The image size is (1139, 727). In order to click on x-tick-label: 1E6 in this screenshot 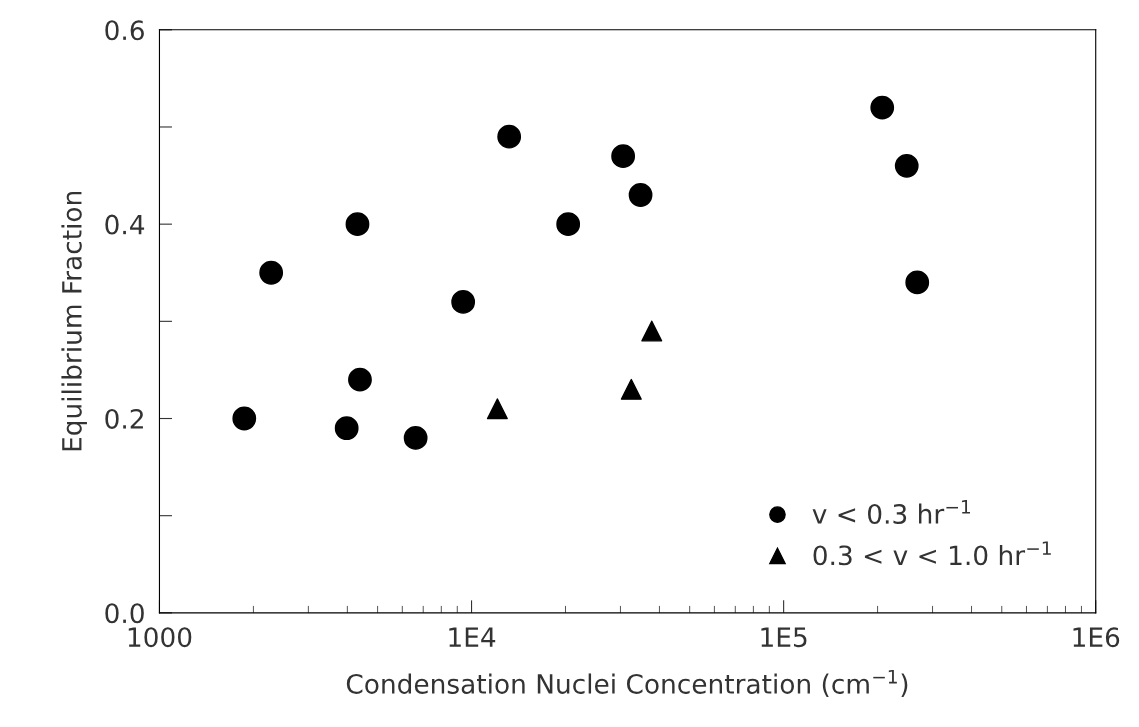, I will do `click(1096, 637)`.